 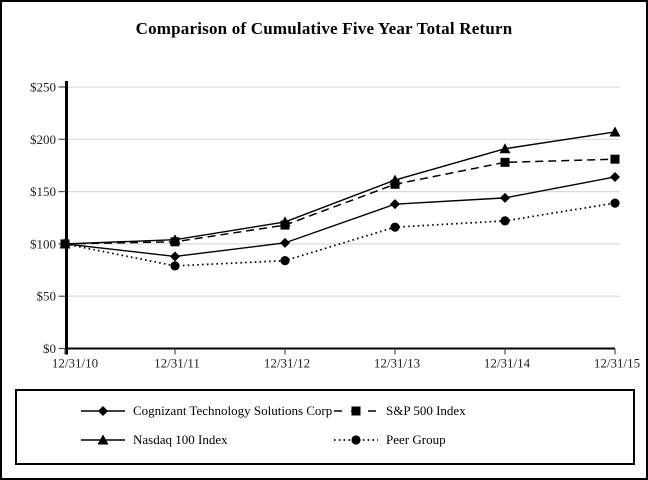 What do you see at coordinates (395, 227) in the screenshot?
I see `data-point-peer-group-12/31/13` at bounding box center [395, 227].